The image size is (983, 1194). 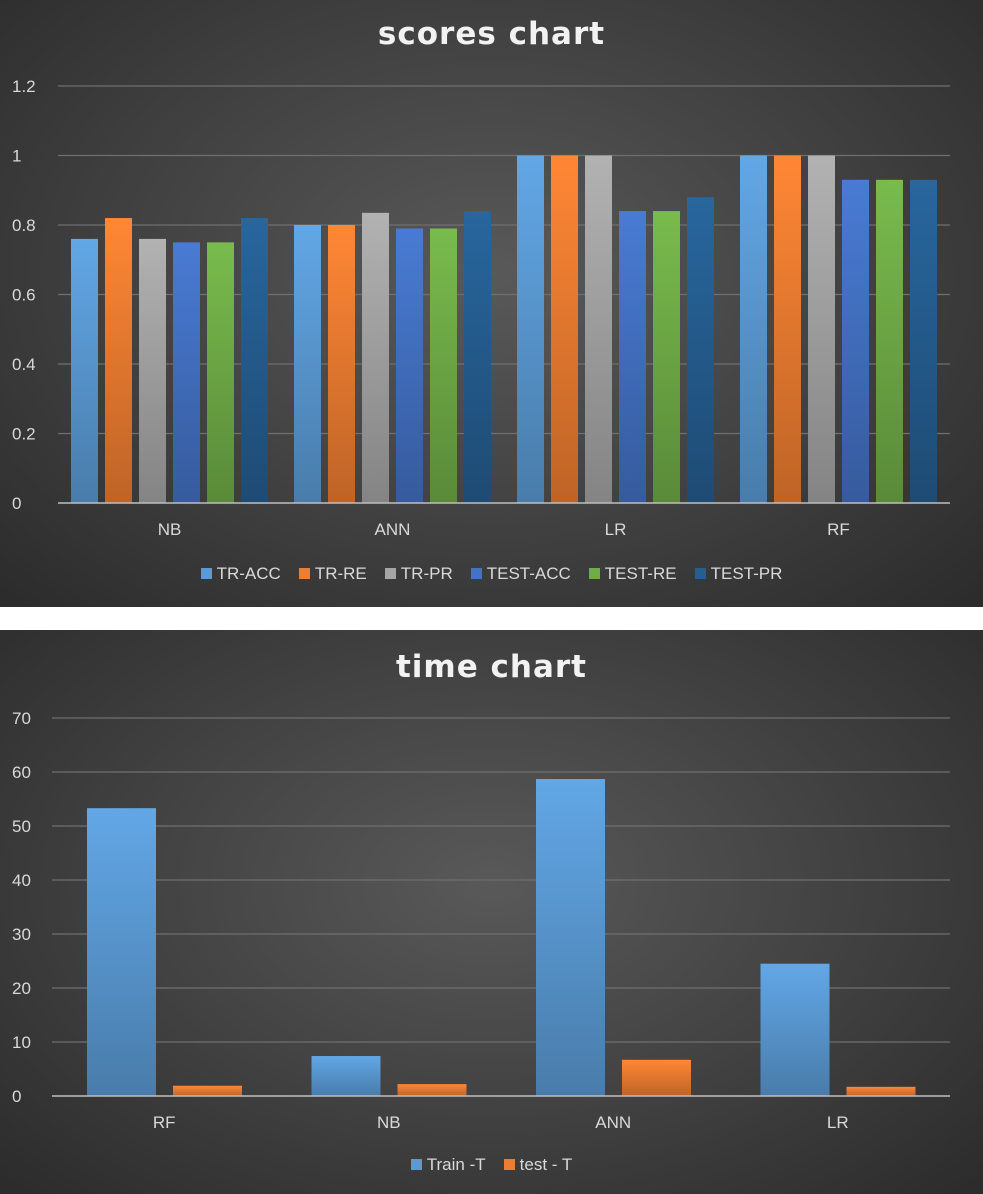 What do you see at coordinates (340, 573) in the screenshot?
I see `legend-label: TR-RE` at bounding box center [340, 573].